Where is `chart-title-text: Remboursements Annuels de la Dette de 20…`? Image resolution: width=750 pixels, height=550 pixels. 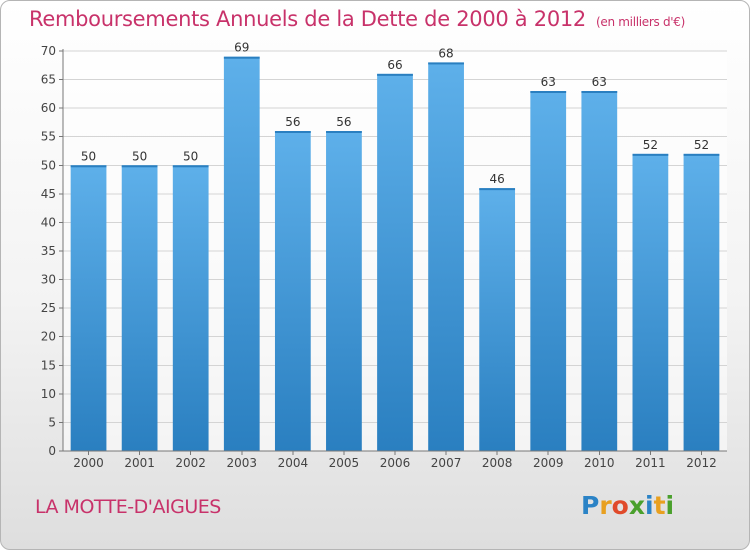
chart-title-text: Remboursements Annuels de la Dette de 20… is located at coordinates (307, 19).